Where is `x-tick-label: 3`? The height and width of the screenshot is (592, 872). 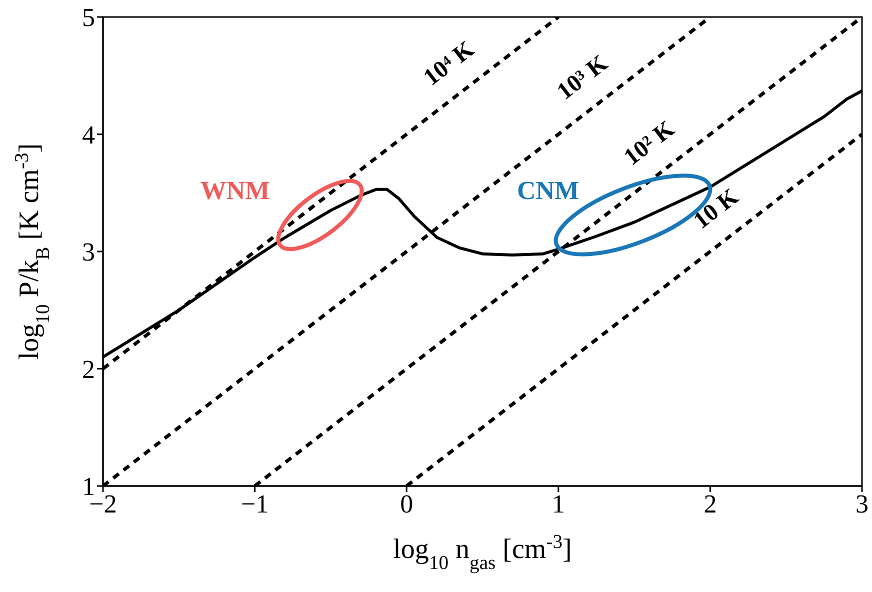
x-tick-label: 3 is located at coordinates (862, 503).